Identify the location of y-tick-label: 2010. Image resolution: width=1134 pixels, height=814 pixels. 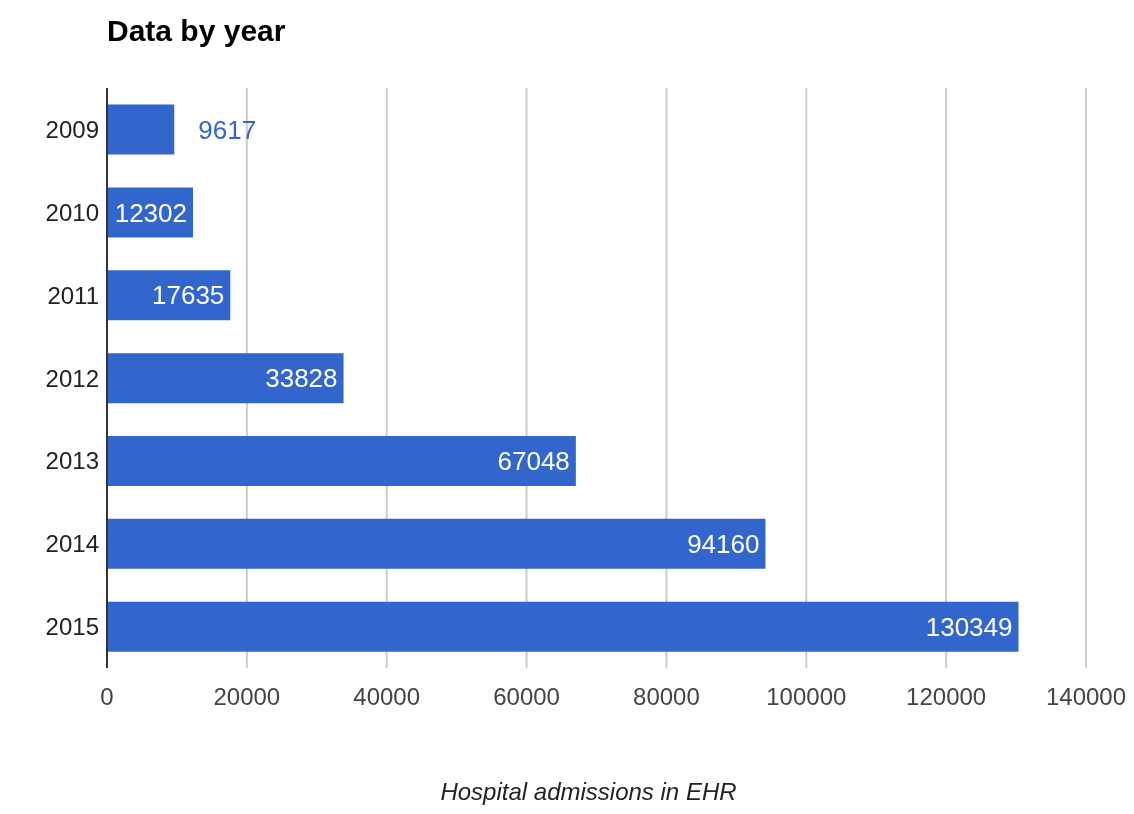
(72, 212).